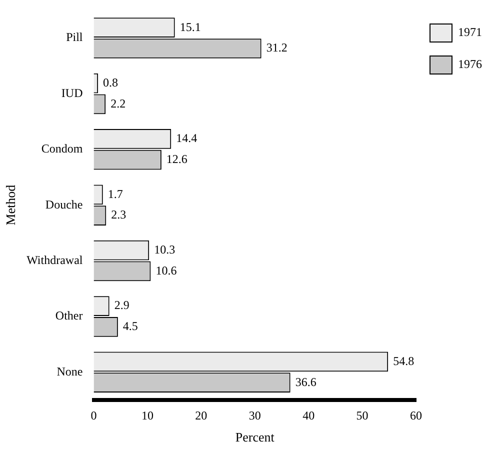 The height and width of the screenshot is (450, 502). Describe the element at coordinates (69, 315) in the screenshot. I see `y-tick-label: Other` at that location.